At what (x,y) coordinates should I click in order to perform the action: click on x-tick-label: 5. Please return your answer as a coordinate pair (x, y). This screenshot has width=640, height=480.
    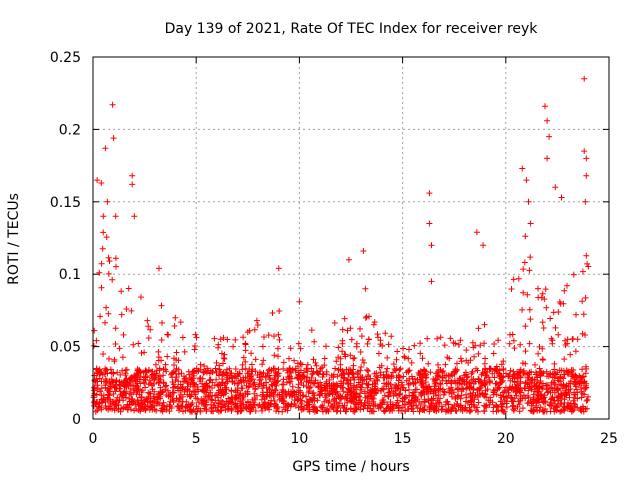
    Looking at the image, I should click on (196, 439).